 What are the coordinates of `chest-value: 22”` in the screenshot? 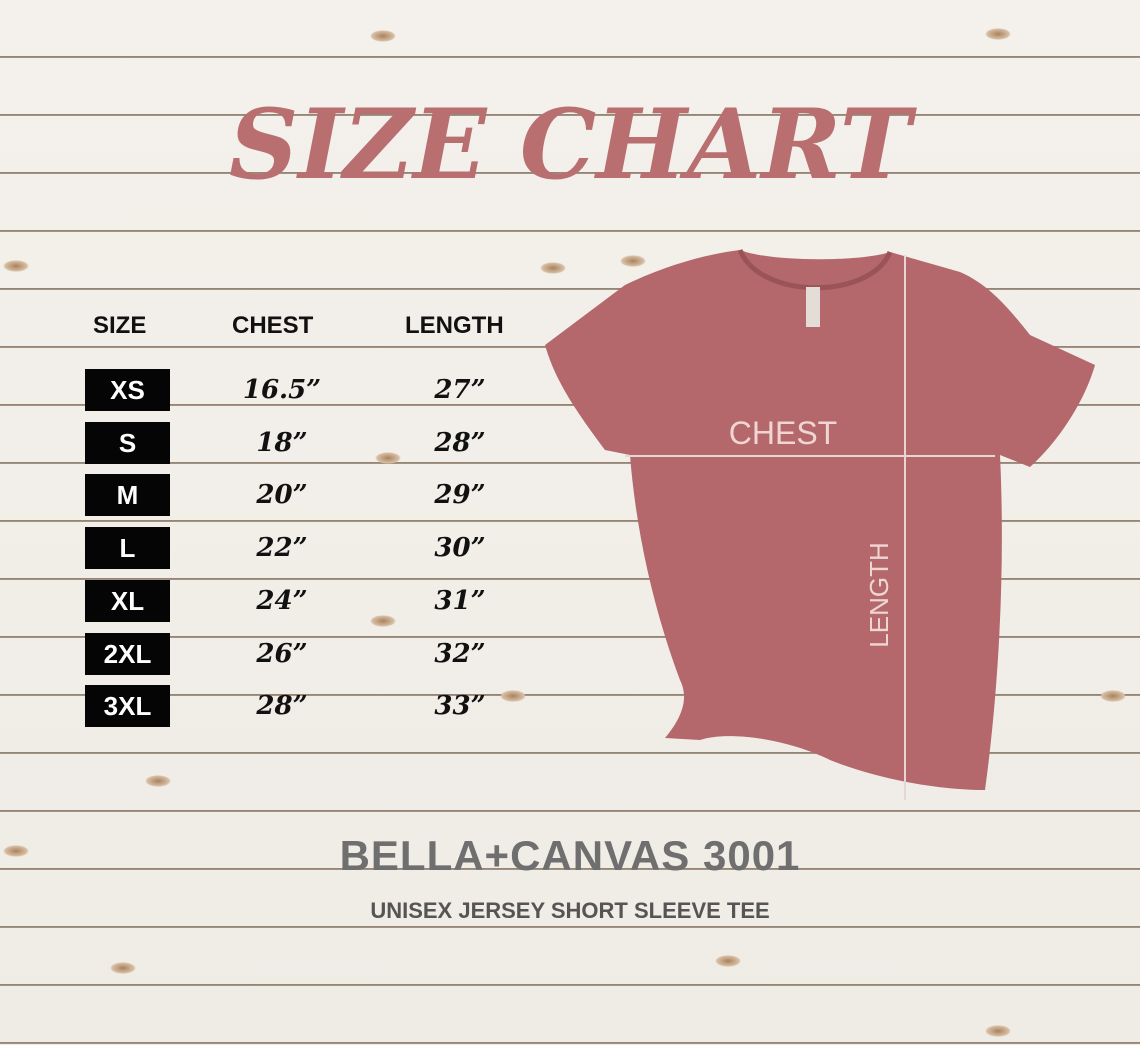 It's located at (282, 548).